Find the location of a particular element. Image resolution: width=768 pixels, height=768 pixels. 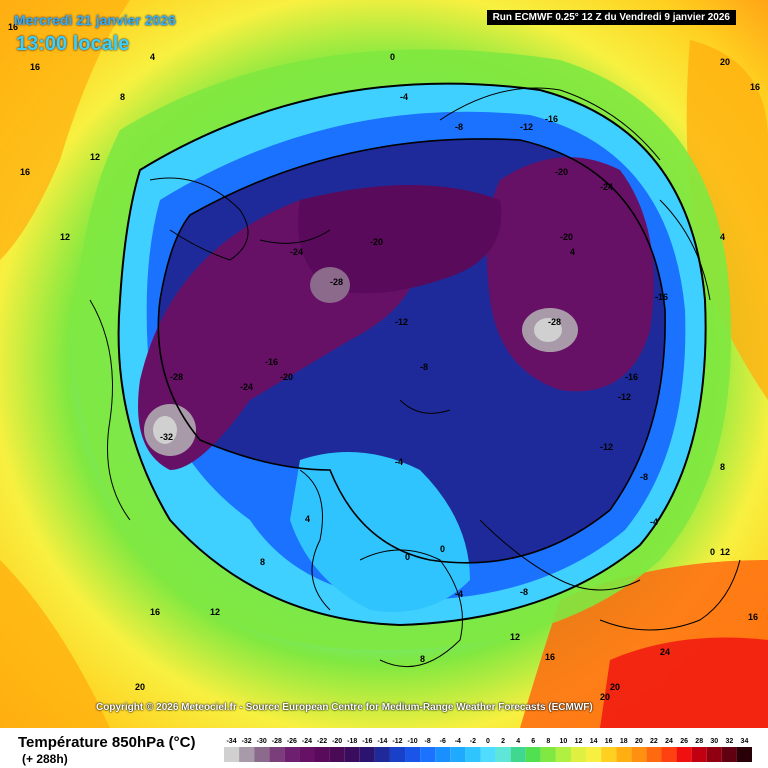

scale-tick-label: 18 is located at coordinates (624, 741).